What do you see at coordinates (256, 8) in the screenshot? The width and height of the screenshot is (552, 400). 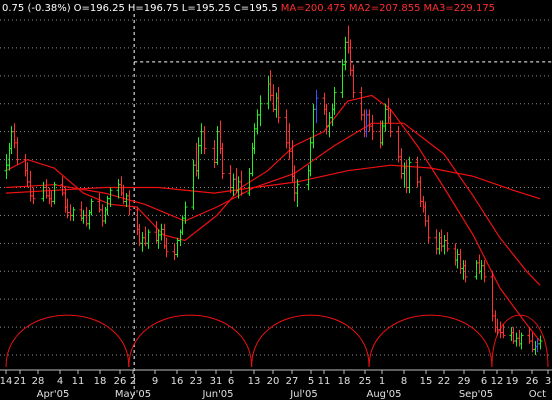 I see `header-close: C=195.5` at bounding box center [256, 8].